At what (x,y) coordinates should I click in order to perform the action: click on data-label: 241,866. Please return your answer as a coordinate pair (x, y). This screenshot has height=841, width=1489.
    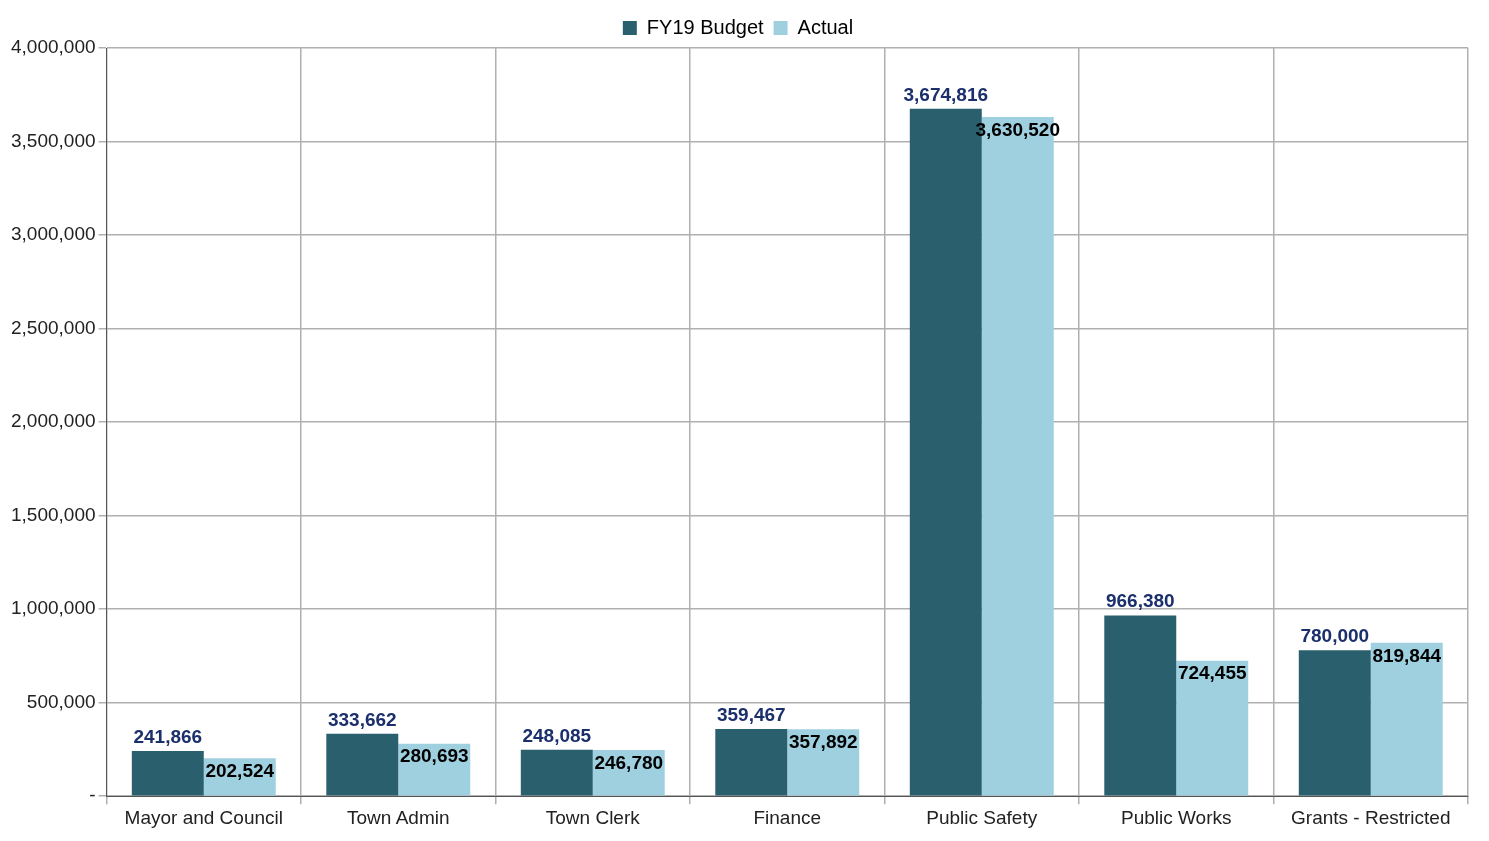
    Looking at the image, I should click on (168, 736).